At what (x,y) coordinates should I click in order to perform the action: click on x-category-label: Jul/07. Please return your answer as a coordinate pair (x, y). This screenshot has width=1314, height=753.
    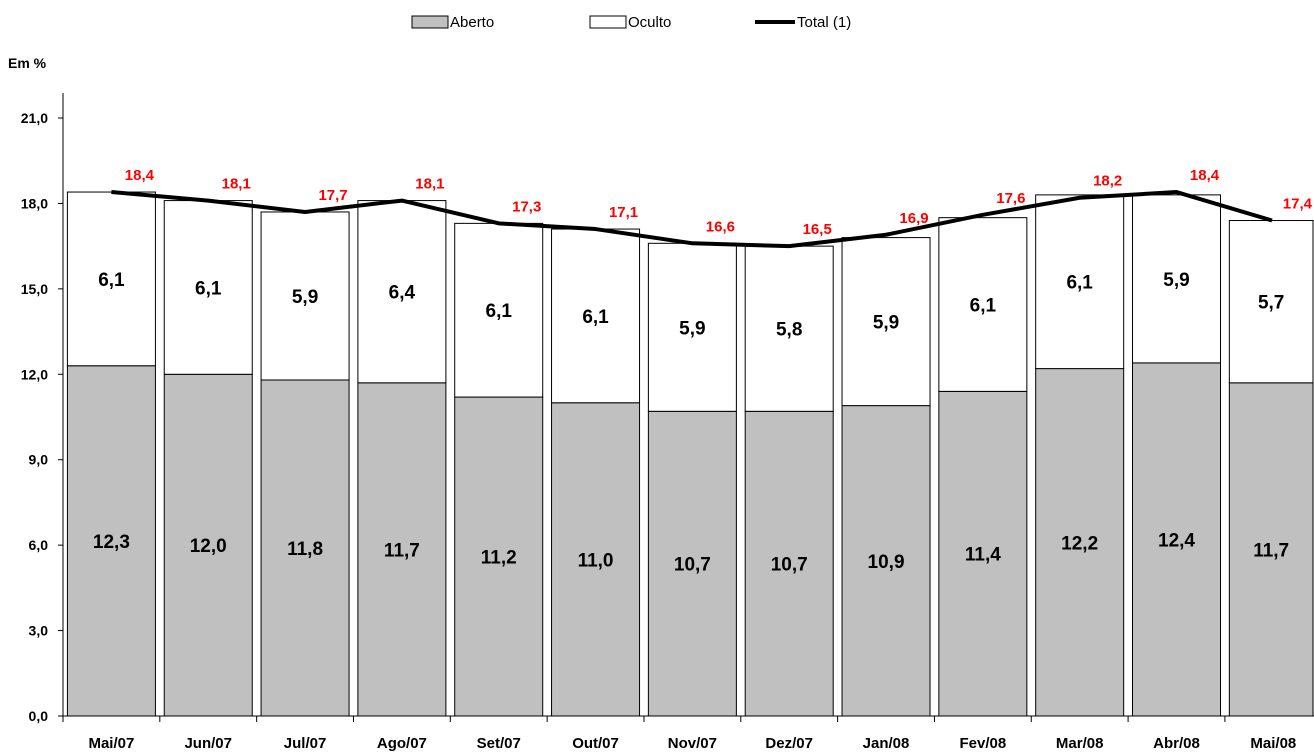
    Looking at the image, I should click on (305, 743).